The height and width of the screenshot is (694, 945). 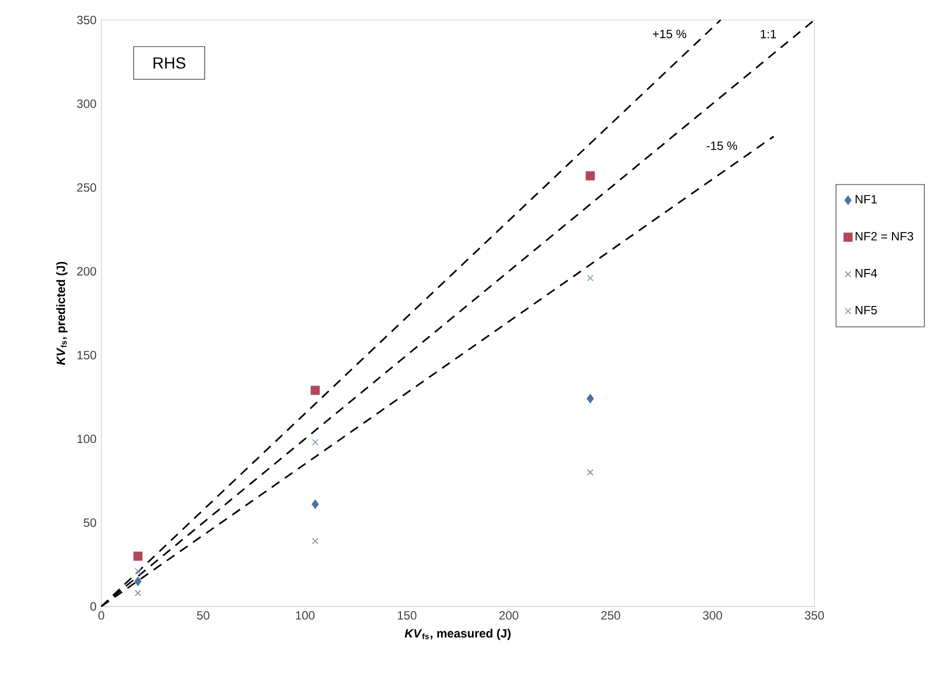 I want to click on y-tick-label: 0, so click(x=93, y=606).